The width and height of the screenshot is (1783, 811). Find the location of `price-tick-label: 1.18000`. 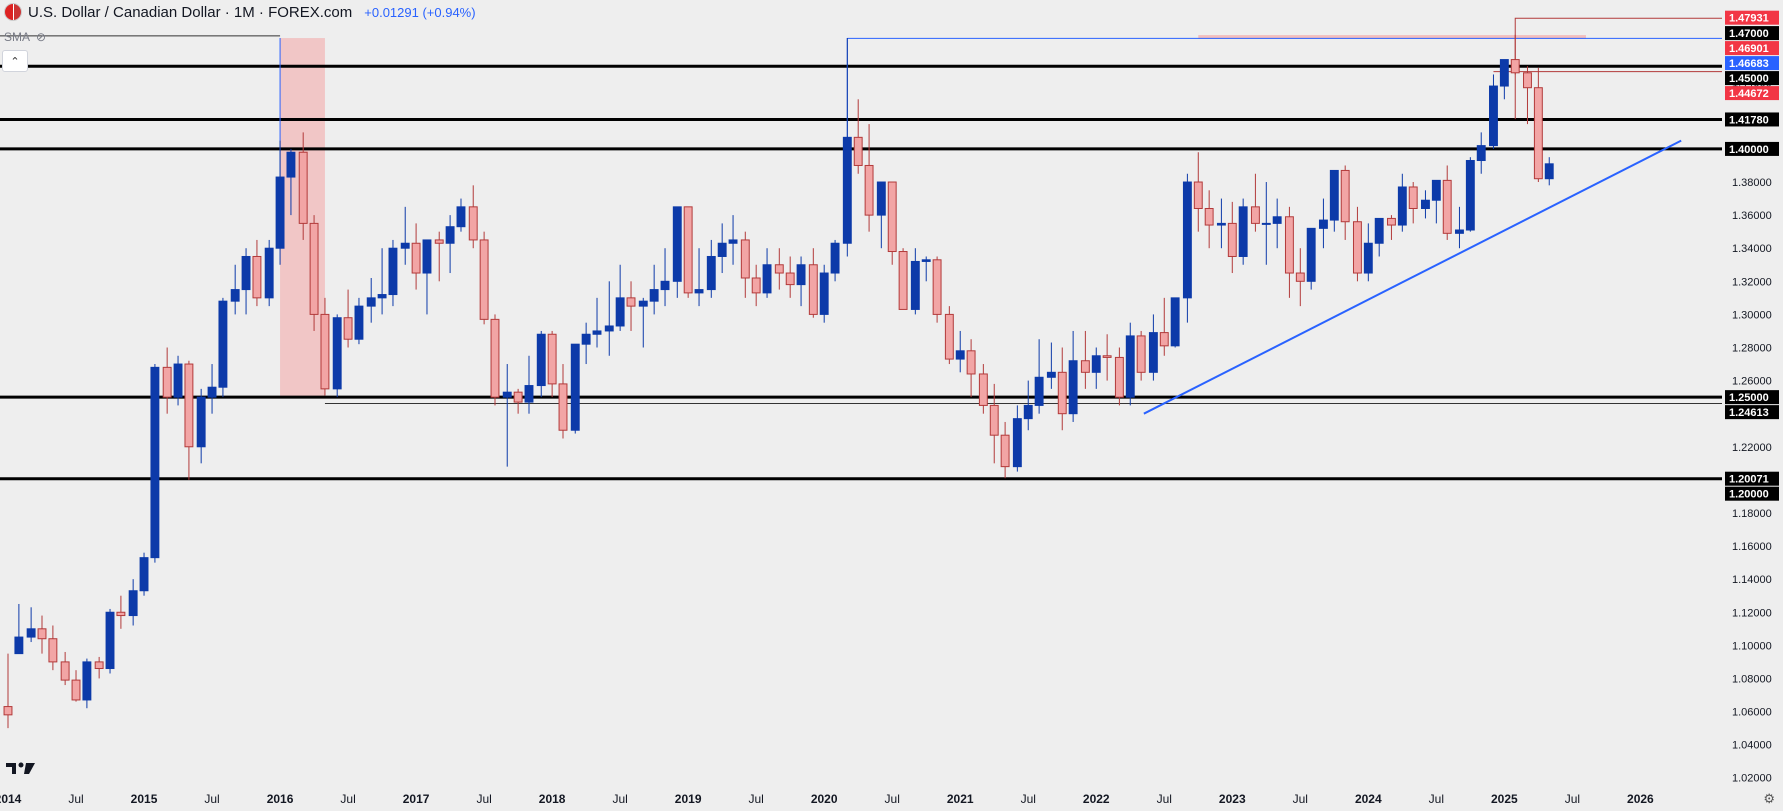

price-tick-label: 1.18000 is located at coordinates (1752, 514).